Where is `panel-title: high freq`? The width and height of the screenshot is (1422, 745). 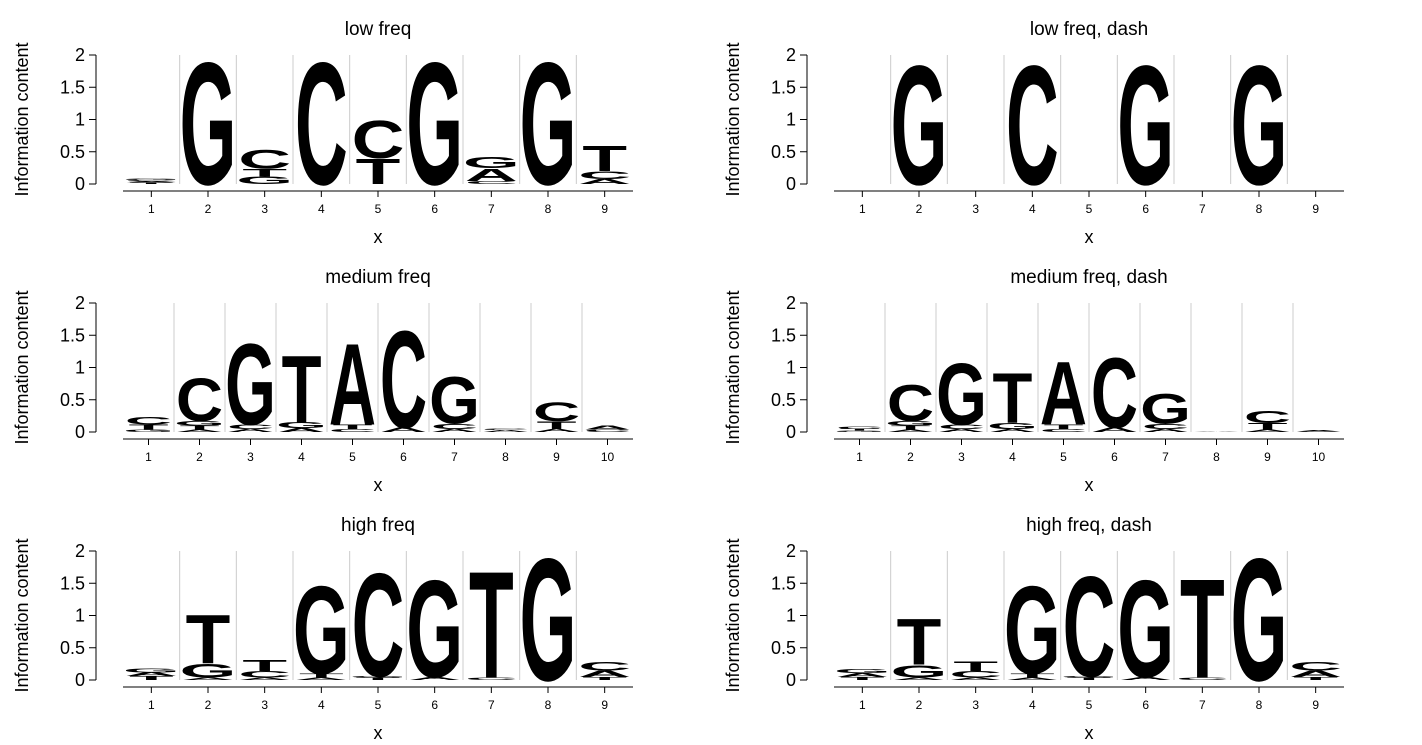 panel-title: high freq is located at coordinates (378, 525).